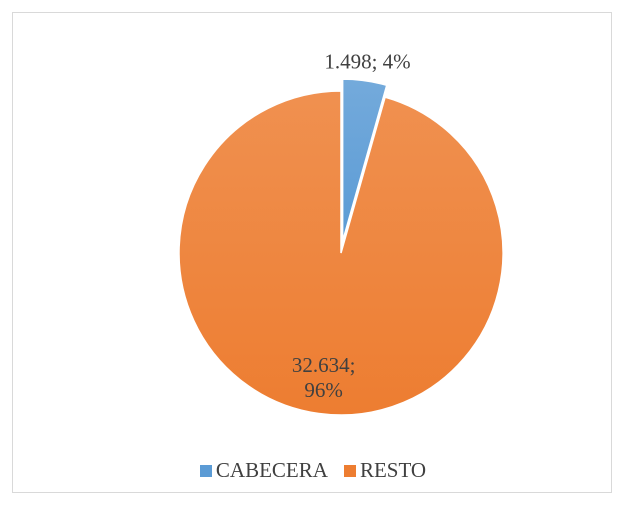 This screenshot has width=626, height=505. What do you see at coordinates (364, 160) in the screenshot?
I see `pie-slice` at bounding box center [364, 160].